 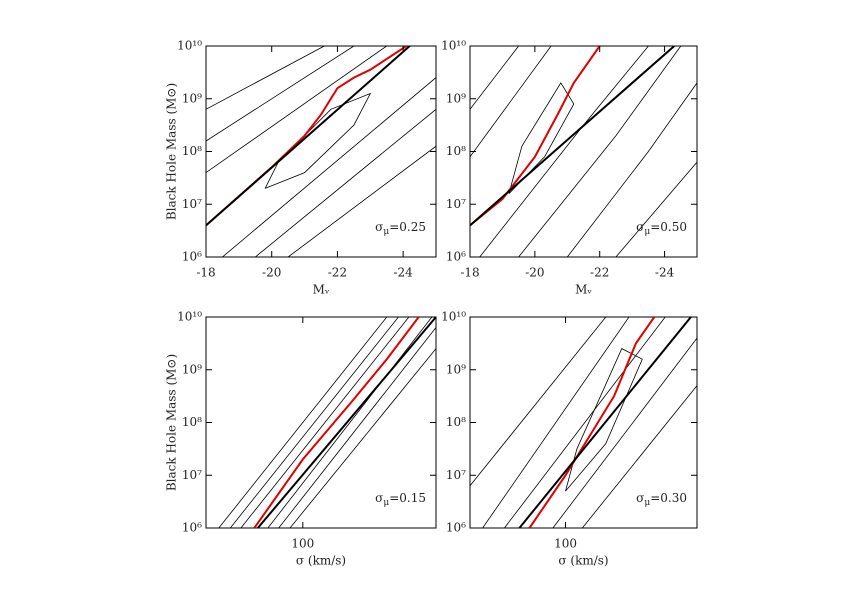 I want to click on annotation: σμ=0.30, so click(x=661, y=499).